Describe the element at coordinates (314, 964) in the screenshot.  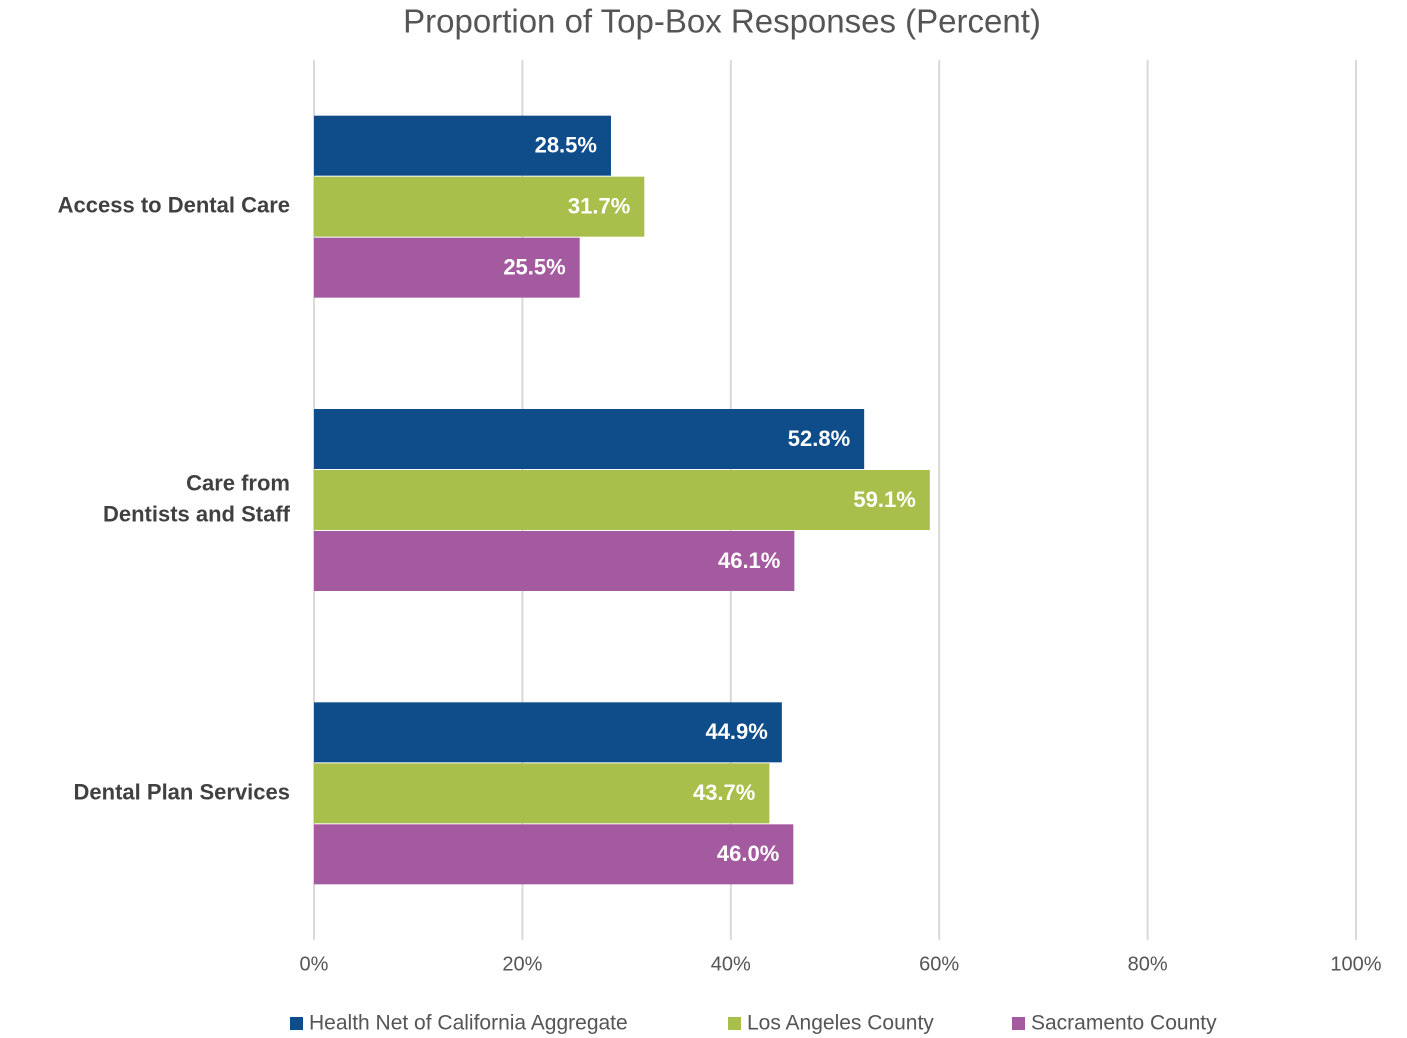
I see `x-tick-label: 0%` at that location.